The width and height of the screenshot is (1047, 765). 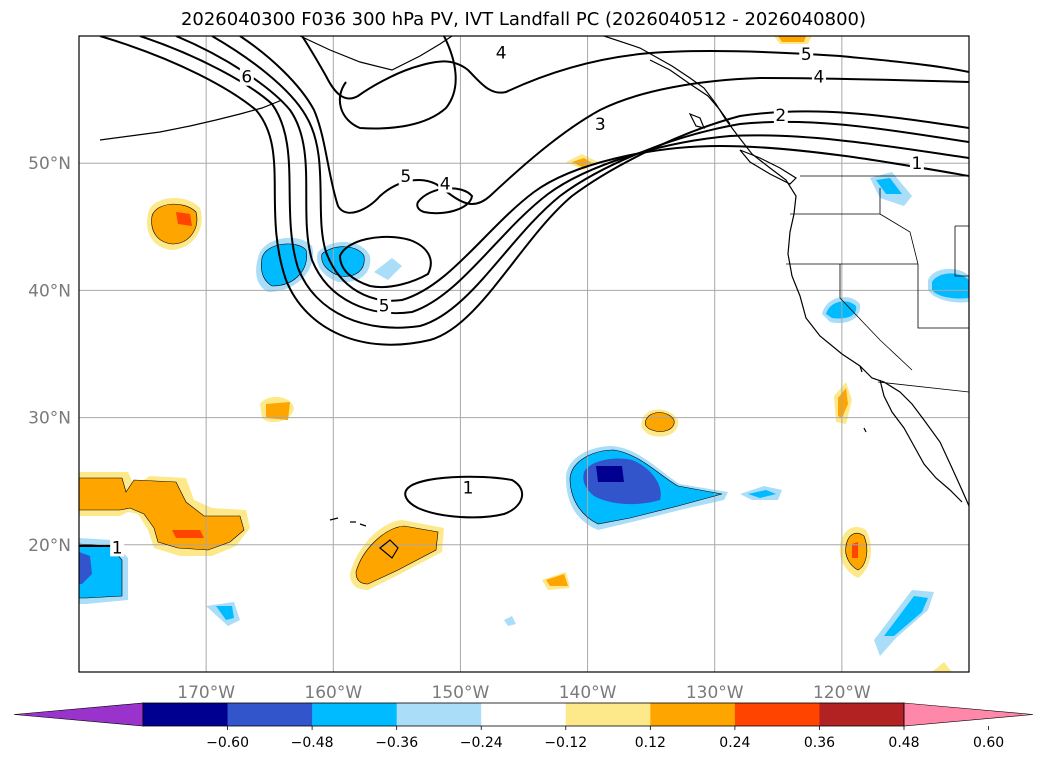 I want to click on state-borders, so click(x=877, y=284).